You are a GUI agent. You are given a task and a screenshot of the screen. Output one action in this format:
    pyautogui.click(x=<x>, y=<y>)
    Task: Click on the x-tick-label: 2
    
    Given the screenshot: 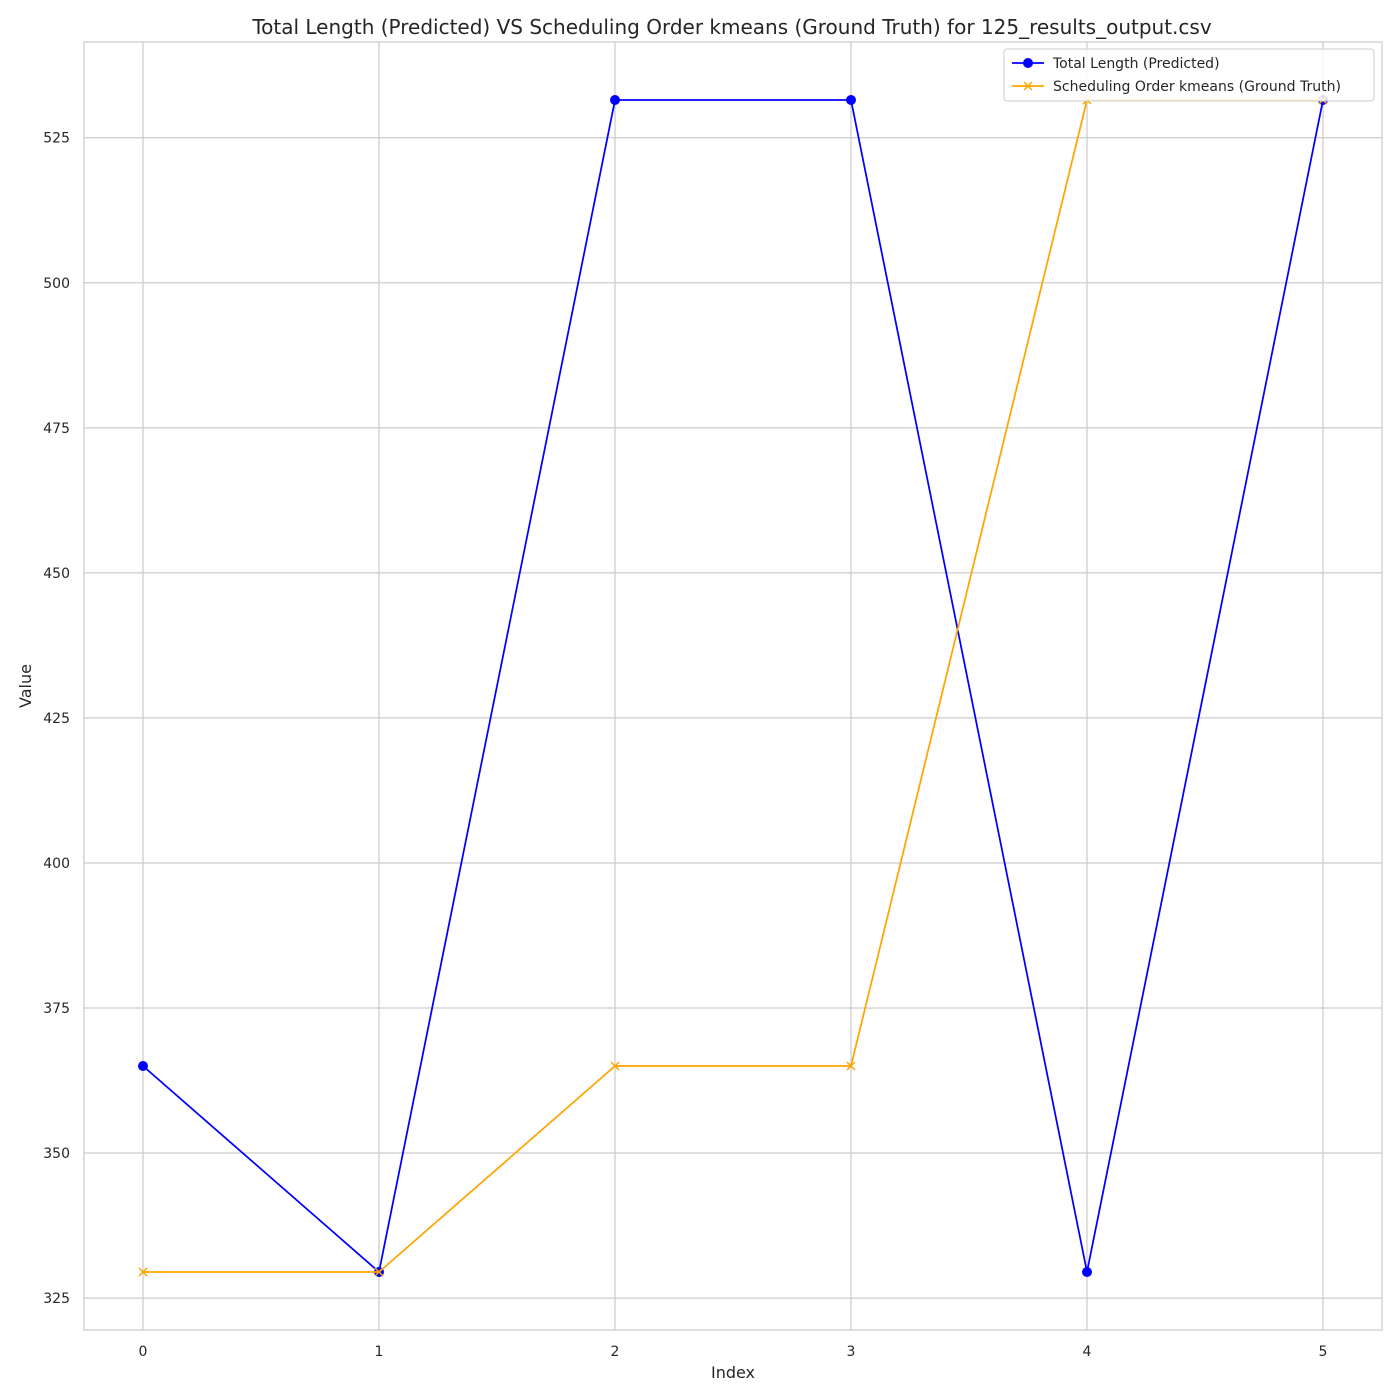 What is the action you would take?
    pyautogui.click(x=615, y=1352)
    